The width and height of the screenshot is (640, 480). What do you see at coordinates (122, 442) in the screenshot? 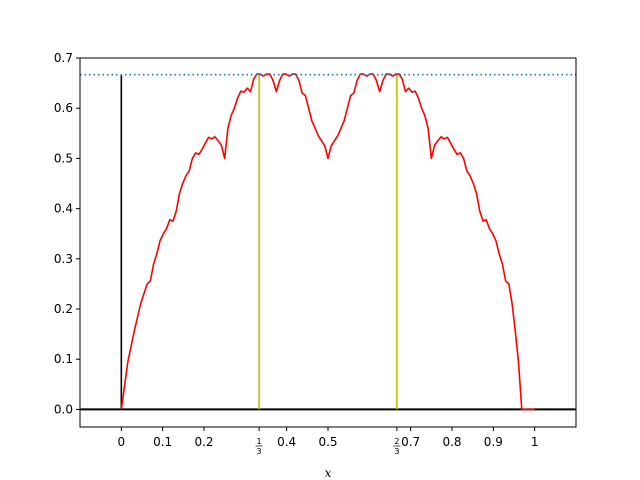
I see `x-tick-label: 0` at bounding box center [122, 442].